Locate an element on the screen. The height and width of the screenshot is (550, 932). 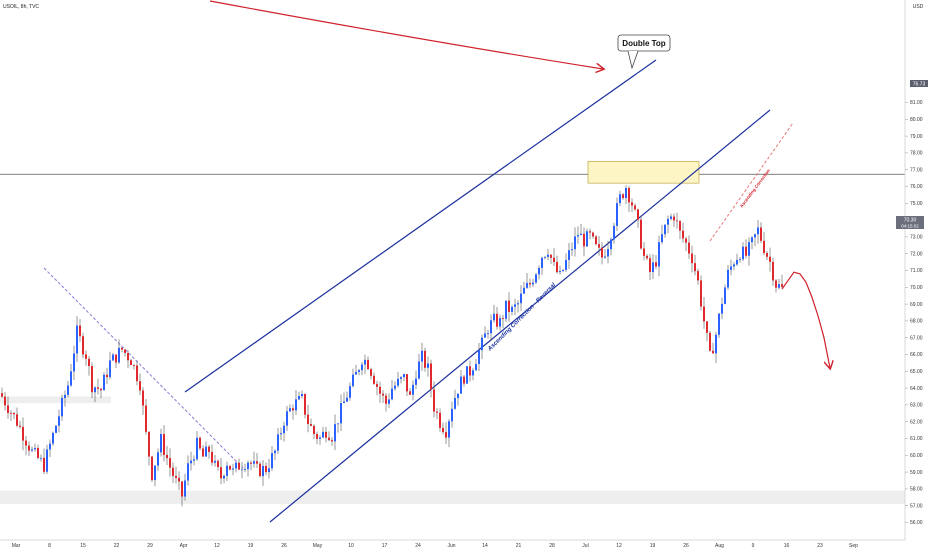
price-tick: 63.00 is located at coordinates (914, 406).